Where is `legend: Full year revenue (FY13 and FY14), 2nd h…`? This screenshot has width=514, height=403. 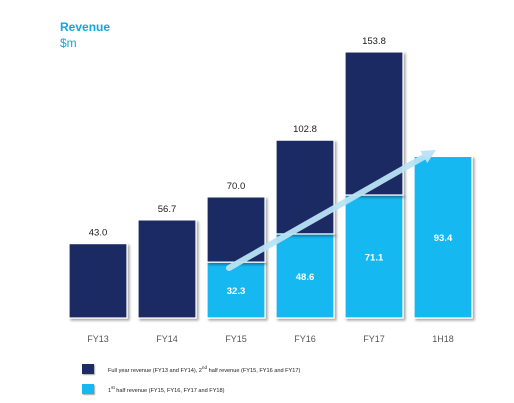
legend: Full year revenue (FY13 and FY14), 2nd h… is located at coordinates (191, 382).